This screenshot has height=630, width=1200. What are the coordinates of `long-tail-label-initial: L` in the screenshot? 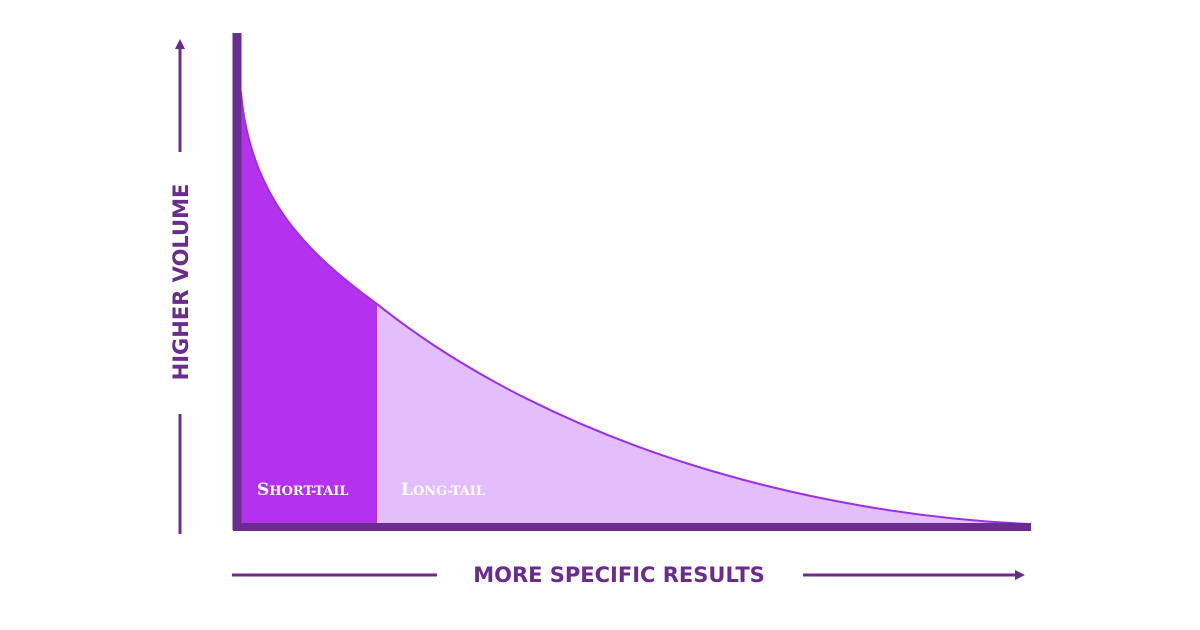 It's located at (407, 490).